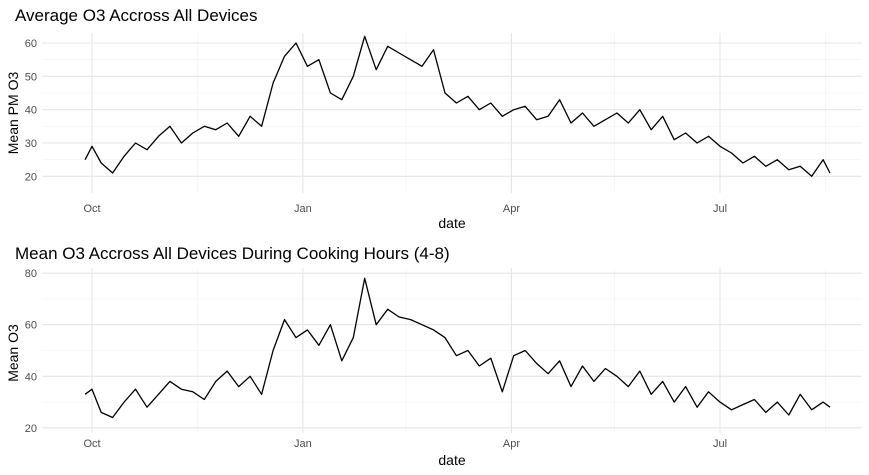  Describe the element at coordinates (451, 460) in the screenshot. I see `bottom-chart-x-axis-label: date` at that location.